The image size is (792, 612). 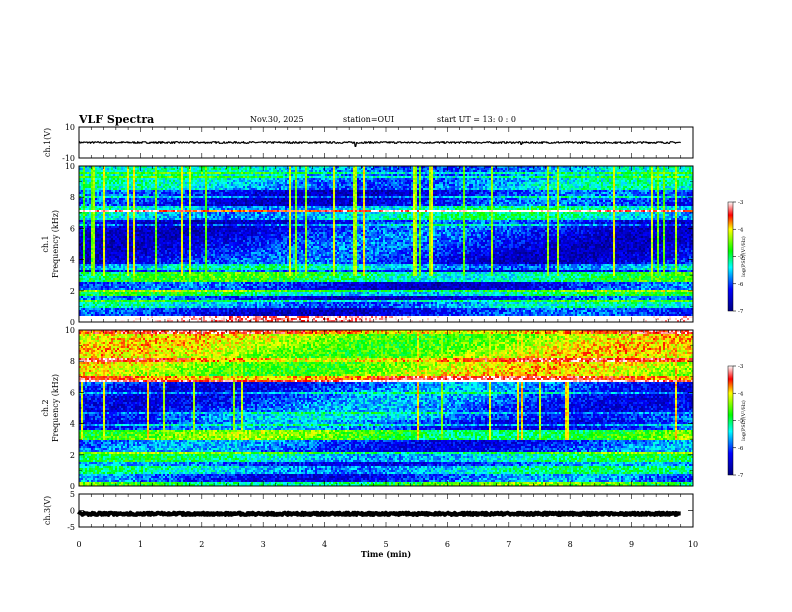 I want to click on x-tick-label: 1, so click(x=140, y=544).